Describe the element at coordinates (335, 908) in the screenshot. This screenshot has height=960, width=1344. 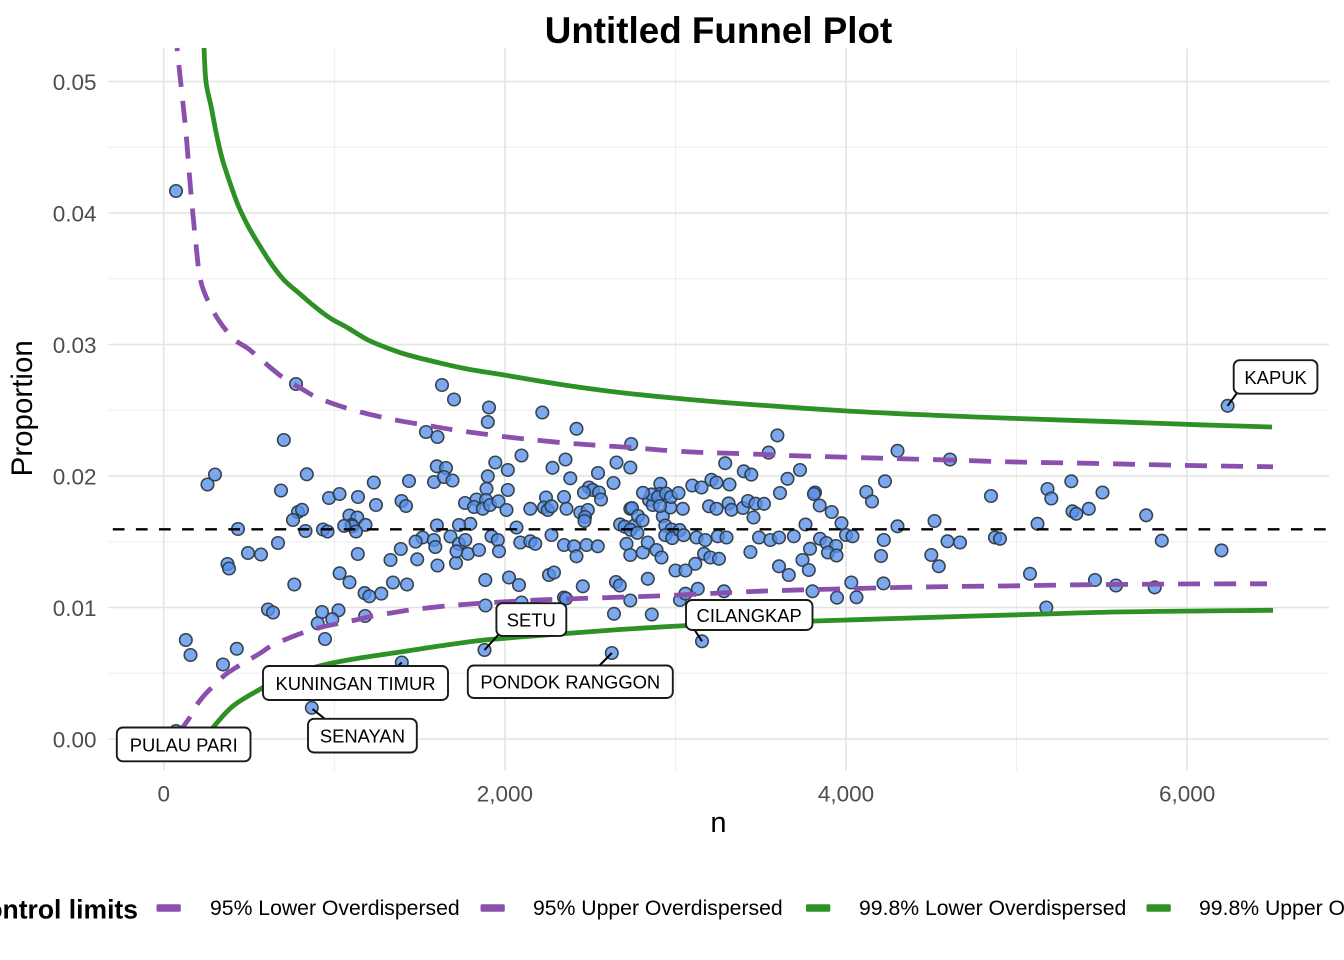
I see `svg-text: 95% Lower Overdispersed` at that location.